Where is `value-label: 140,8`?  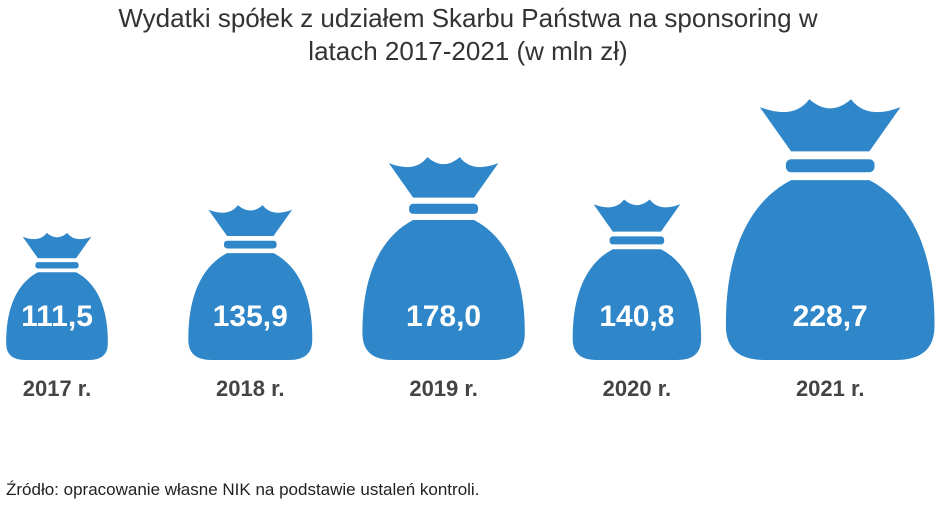
value-label: 140,8 is located at coordinates (636, 316).